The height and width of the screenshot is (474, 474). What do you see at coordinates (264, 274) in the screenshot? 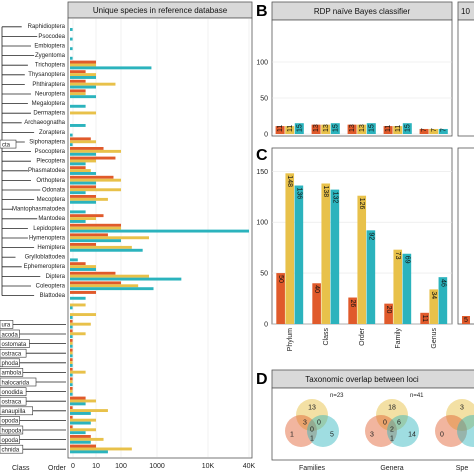
I see `panel-c-ytick: 50` at bounding box center [264, 274].